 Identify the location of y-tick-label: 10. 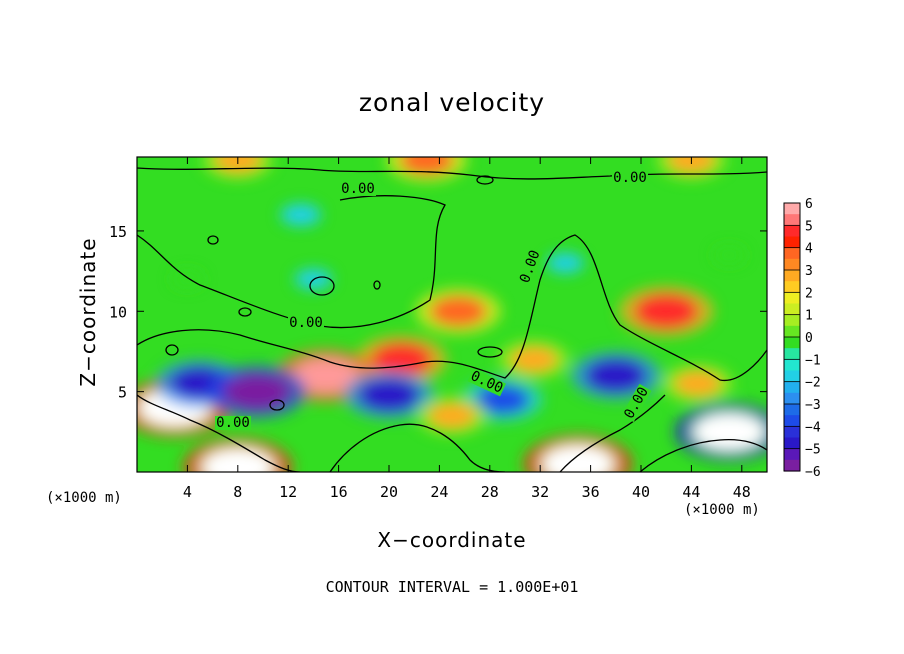
(118, 312).